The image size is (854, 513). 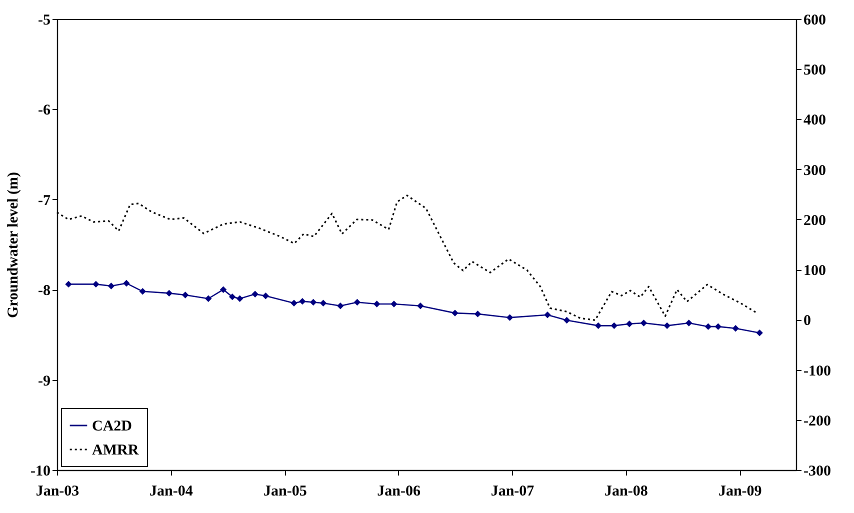 What do you see at coordinates (815, 220) in the screenshot?
I see `y2-tick-label: 200` at bounding box center [815, 220].